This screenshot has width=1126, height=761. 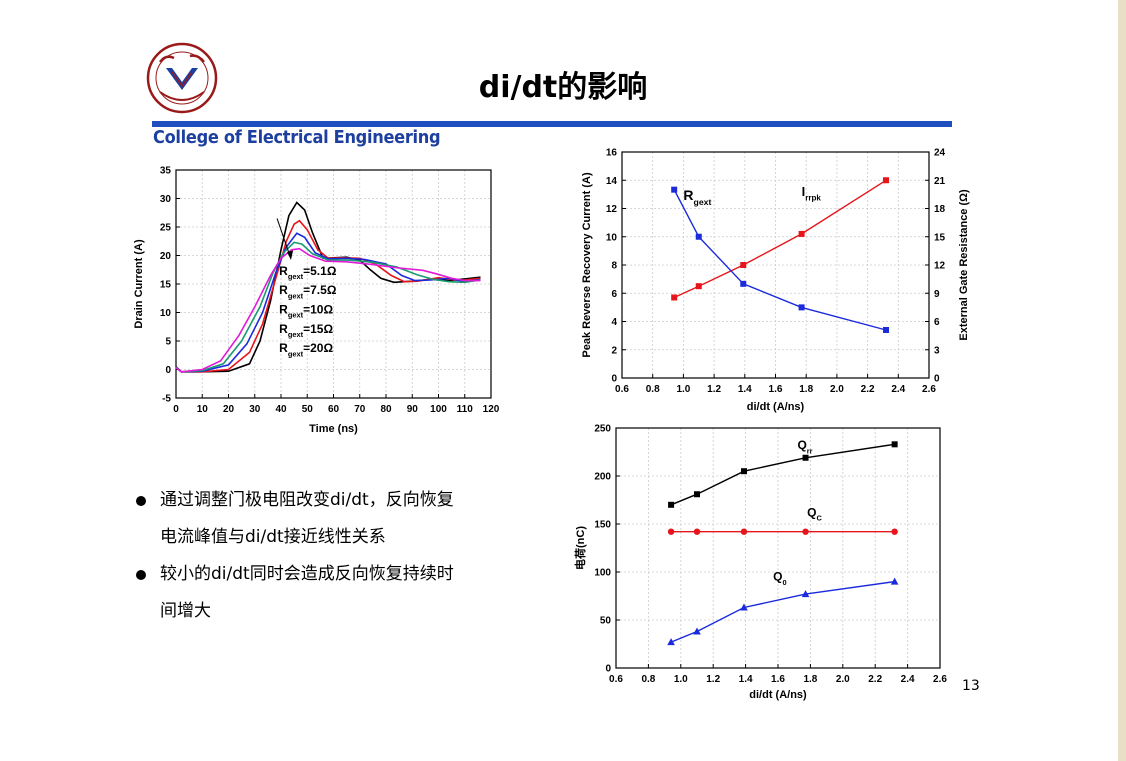 What do you see at coordinates (166, 399) in the screenshot?
I see `y-tick-label: -5` at bounding box center [166, 399].